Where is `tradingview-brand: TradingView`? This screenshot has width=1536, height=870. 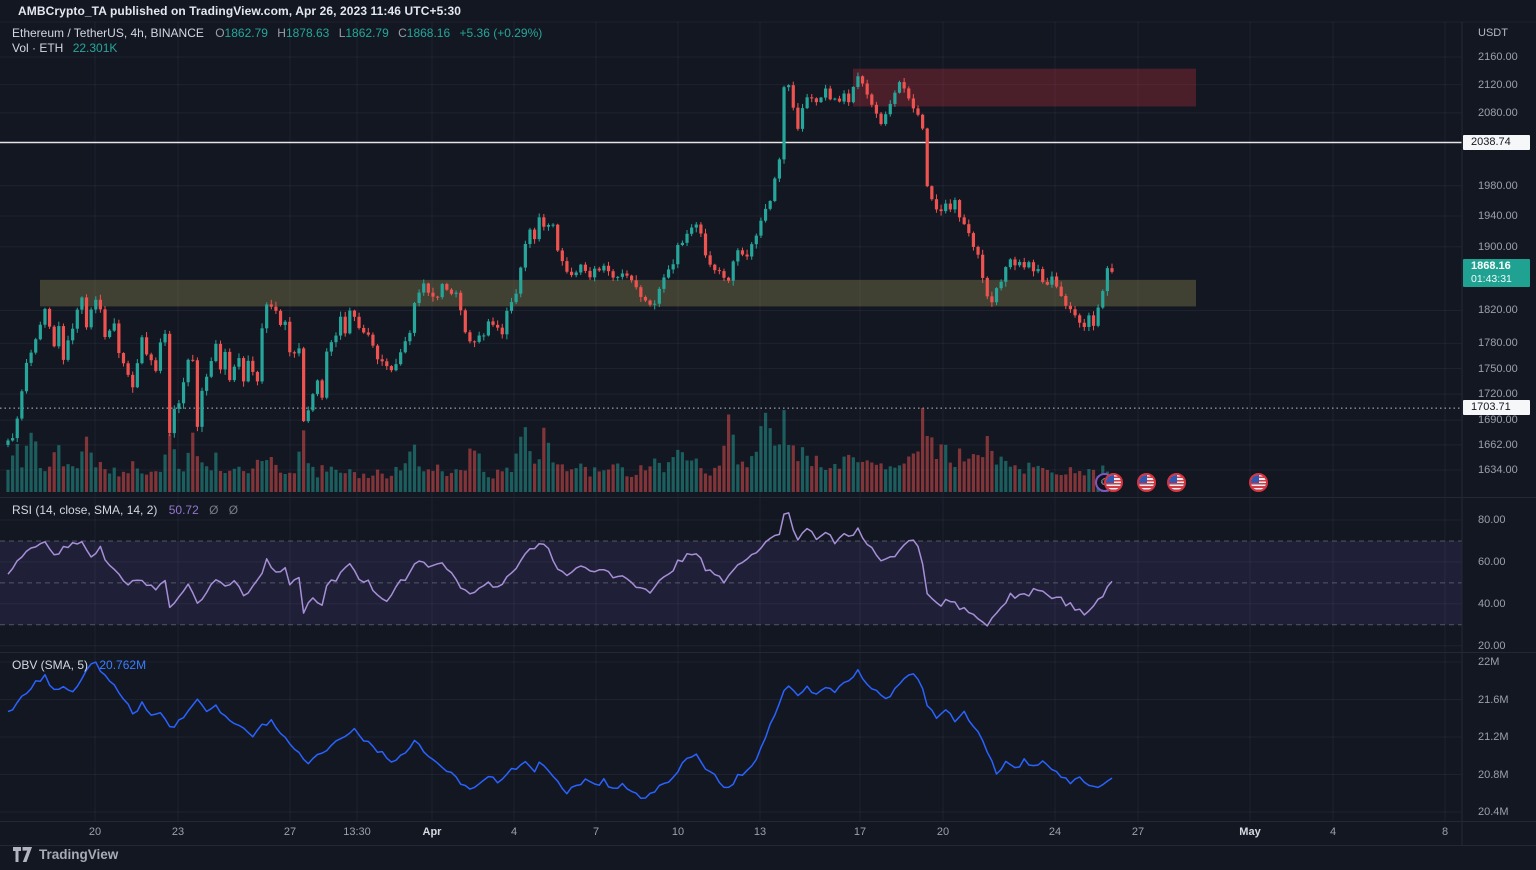 tradingview-brand: TradingView is located at coordinates (65, 854).